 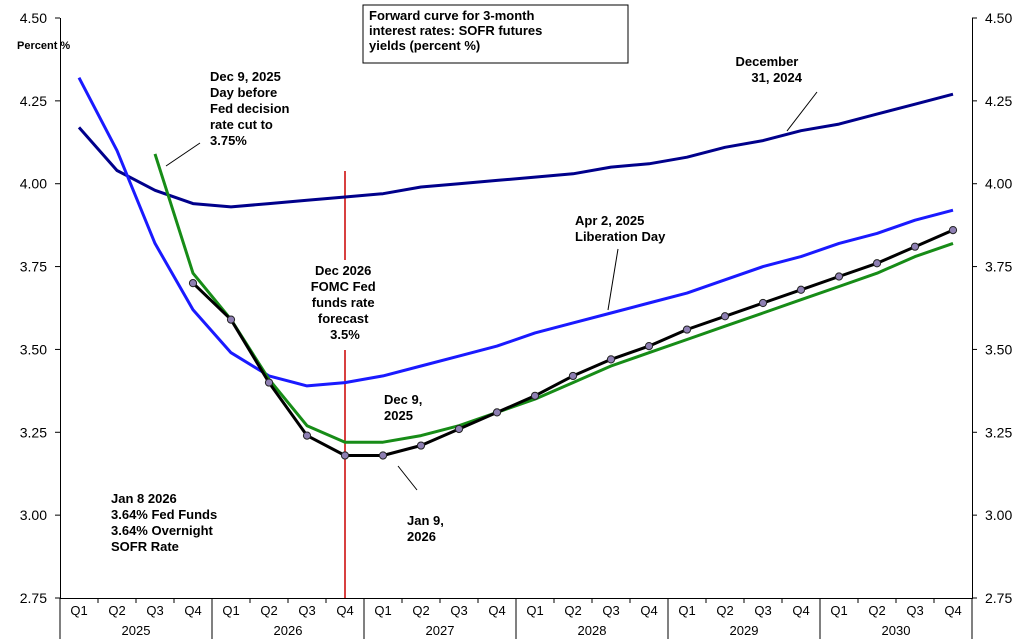 What do you see at coordinates (776, 77) in the screenshot?
I see `annotation-line: 31, 2024` at bounding box center [776, 77].